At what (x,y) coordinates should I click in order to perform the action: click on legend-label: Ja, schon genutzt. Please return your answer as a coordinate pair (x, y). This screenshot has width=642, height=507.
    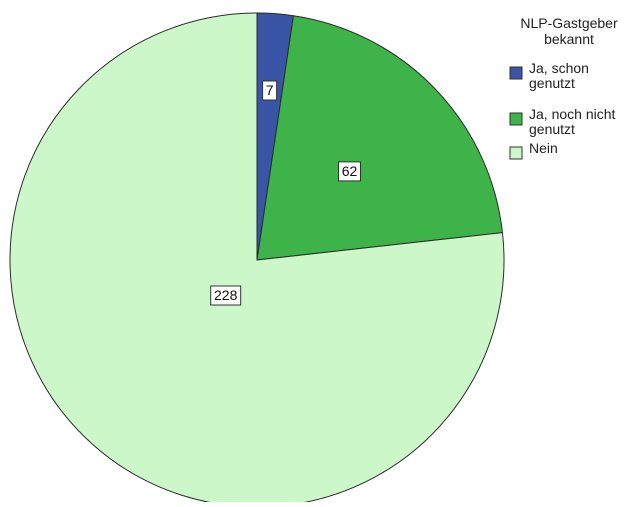
    Looking at the image, I should click on (559, 75).